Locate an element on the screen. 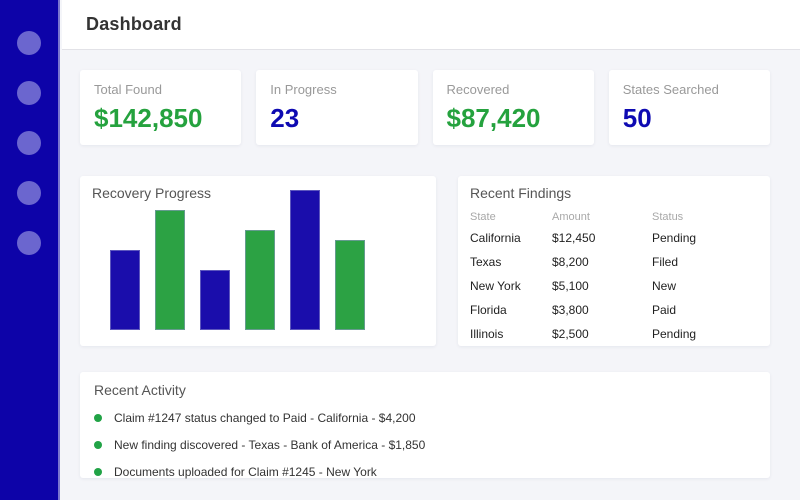 This screenshot has height=500, width=800. table-row: Florida $3,800 Paid is located at coordinates (614, 310).